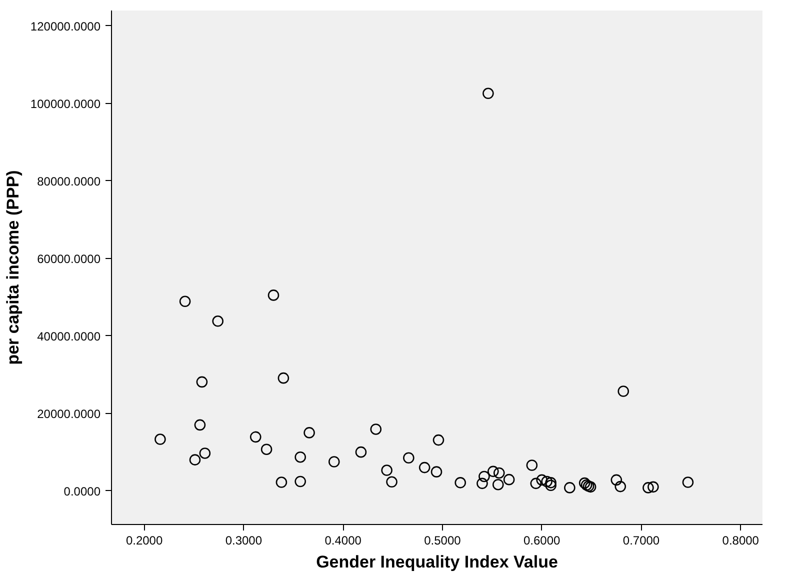  I want to click on x-tick-label: 0.8000, so click(741, 541).